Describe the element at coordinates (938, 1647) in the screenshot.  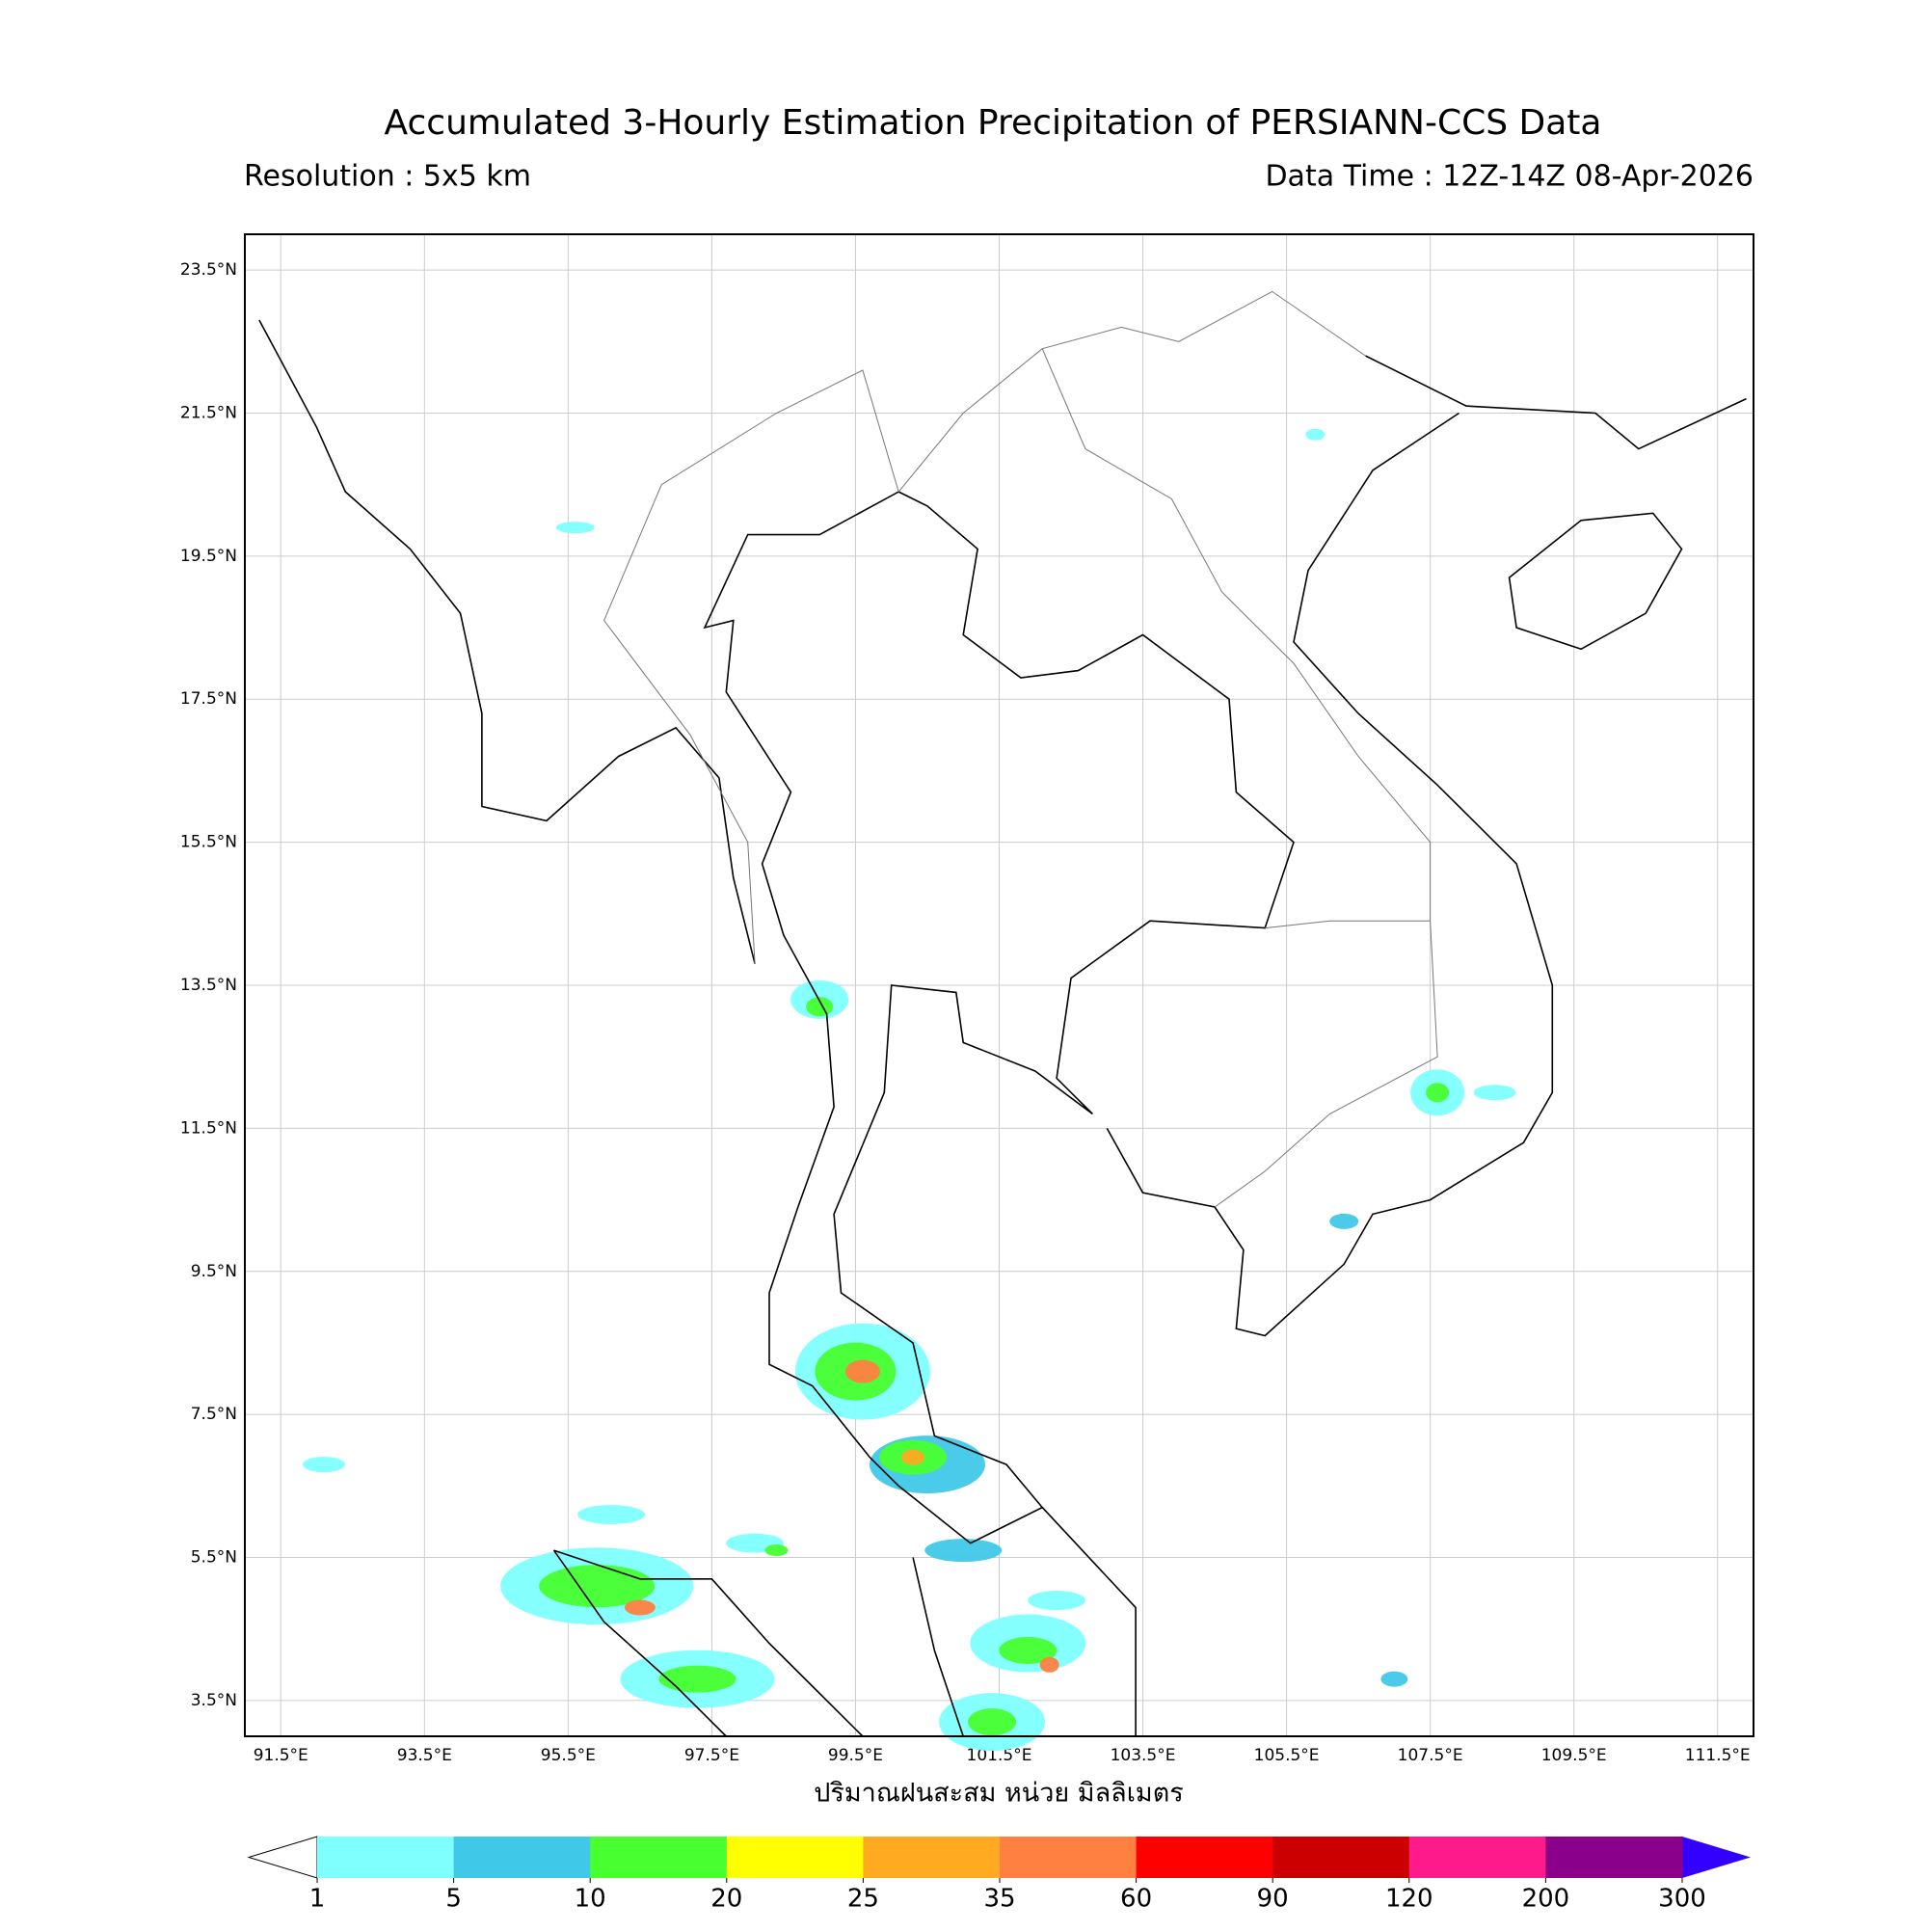
I see `malaysia-west-coast` at that location.